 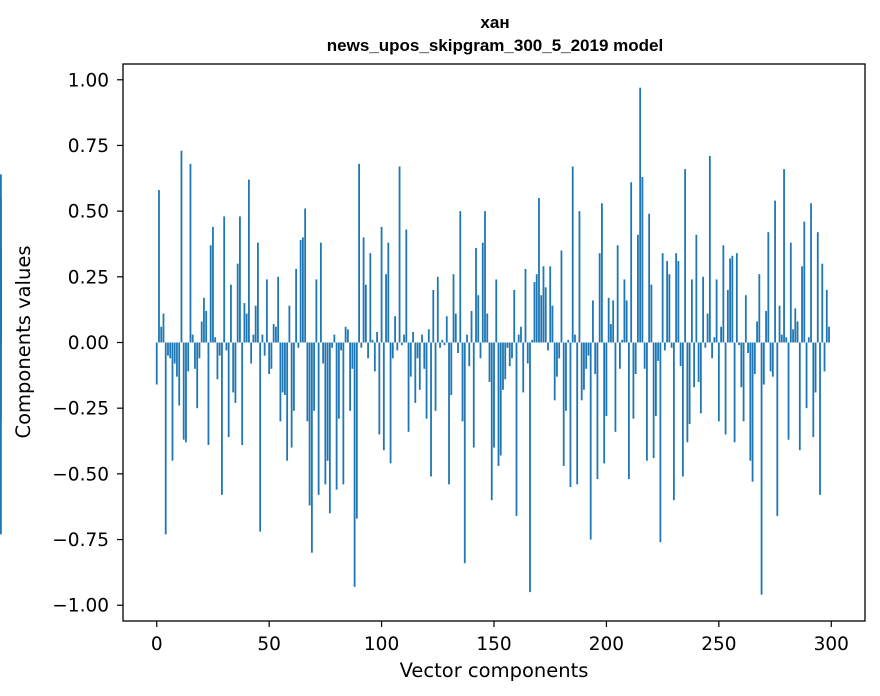 What do you see at coordinates (157, 644) in the screenshot?
I see `x-tick-label: 0` at bounding box center [157, 644].